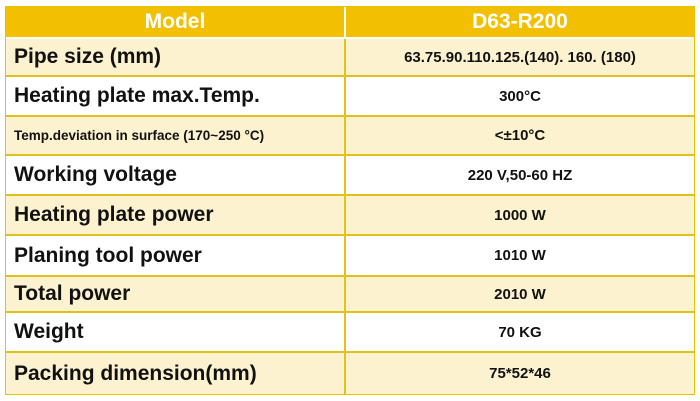  Describe the element at coordinates (520, 294) in the screenshot. I see `row-value: 2010 W` at that location.